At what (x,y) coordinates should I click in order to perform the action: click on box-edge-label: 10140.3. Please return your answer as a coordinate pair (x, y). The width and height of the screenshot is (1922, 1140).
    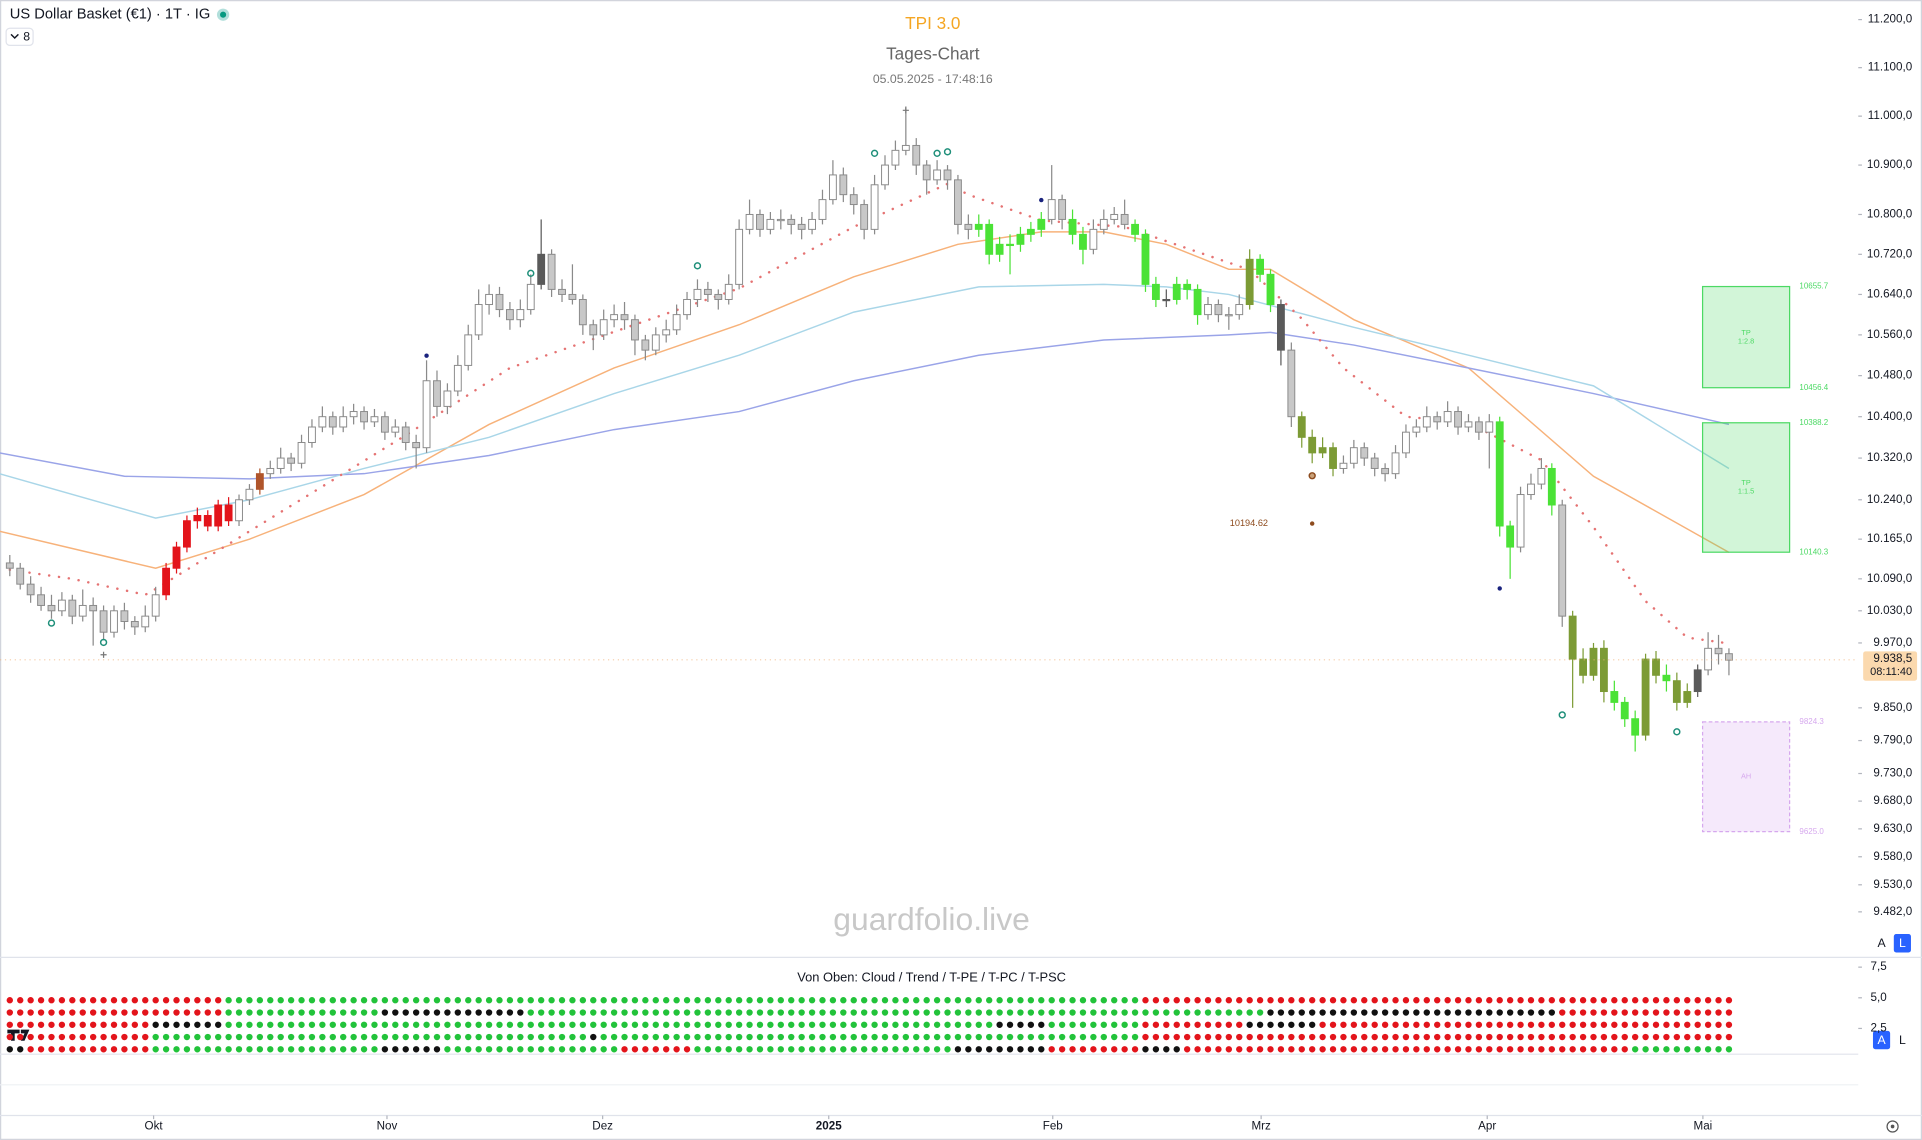
    Looking at the image, I should click on (1813, 551).